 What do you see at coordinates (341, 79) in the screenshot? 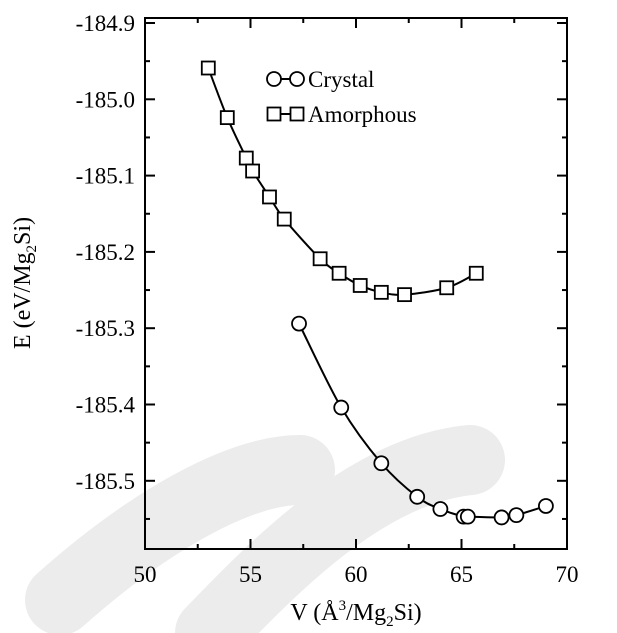
I see `legend-crystal-label: Crystal` at bounding box center [341, 79].